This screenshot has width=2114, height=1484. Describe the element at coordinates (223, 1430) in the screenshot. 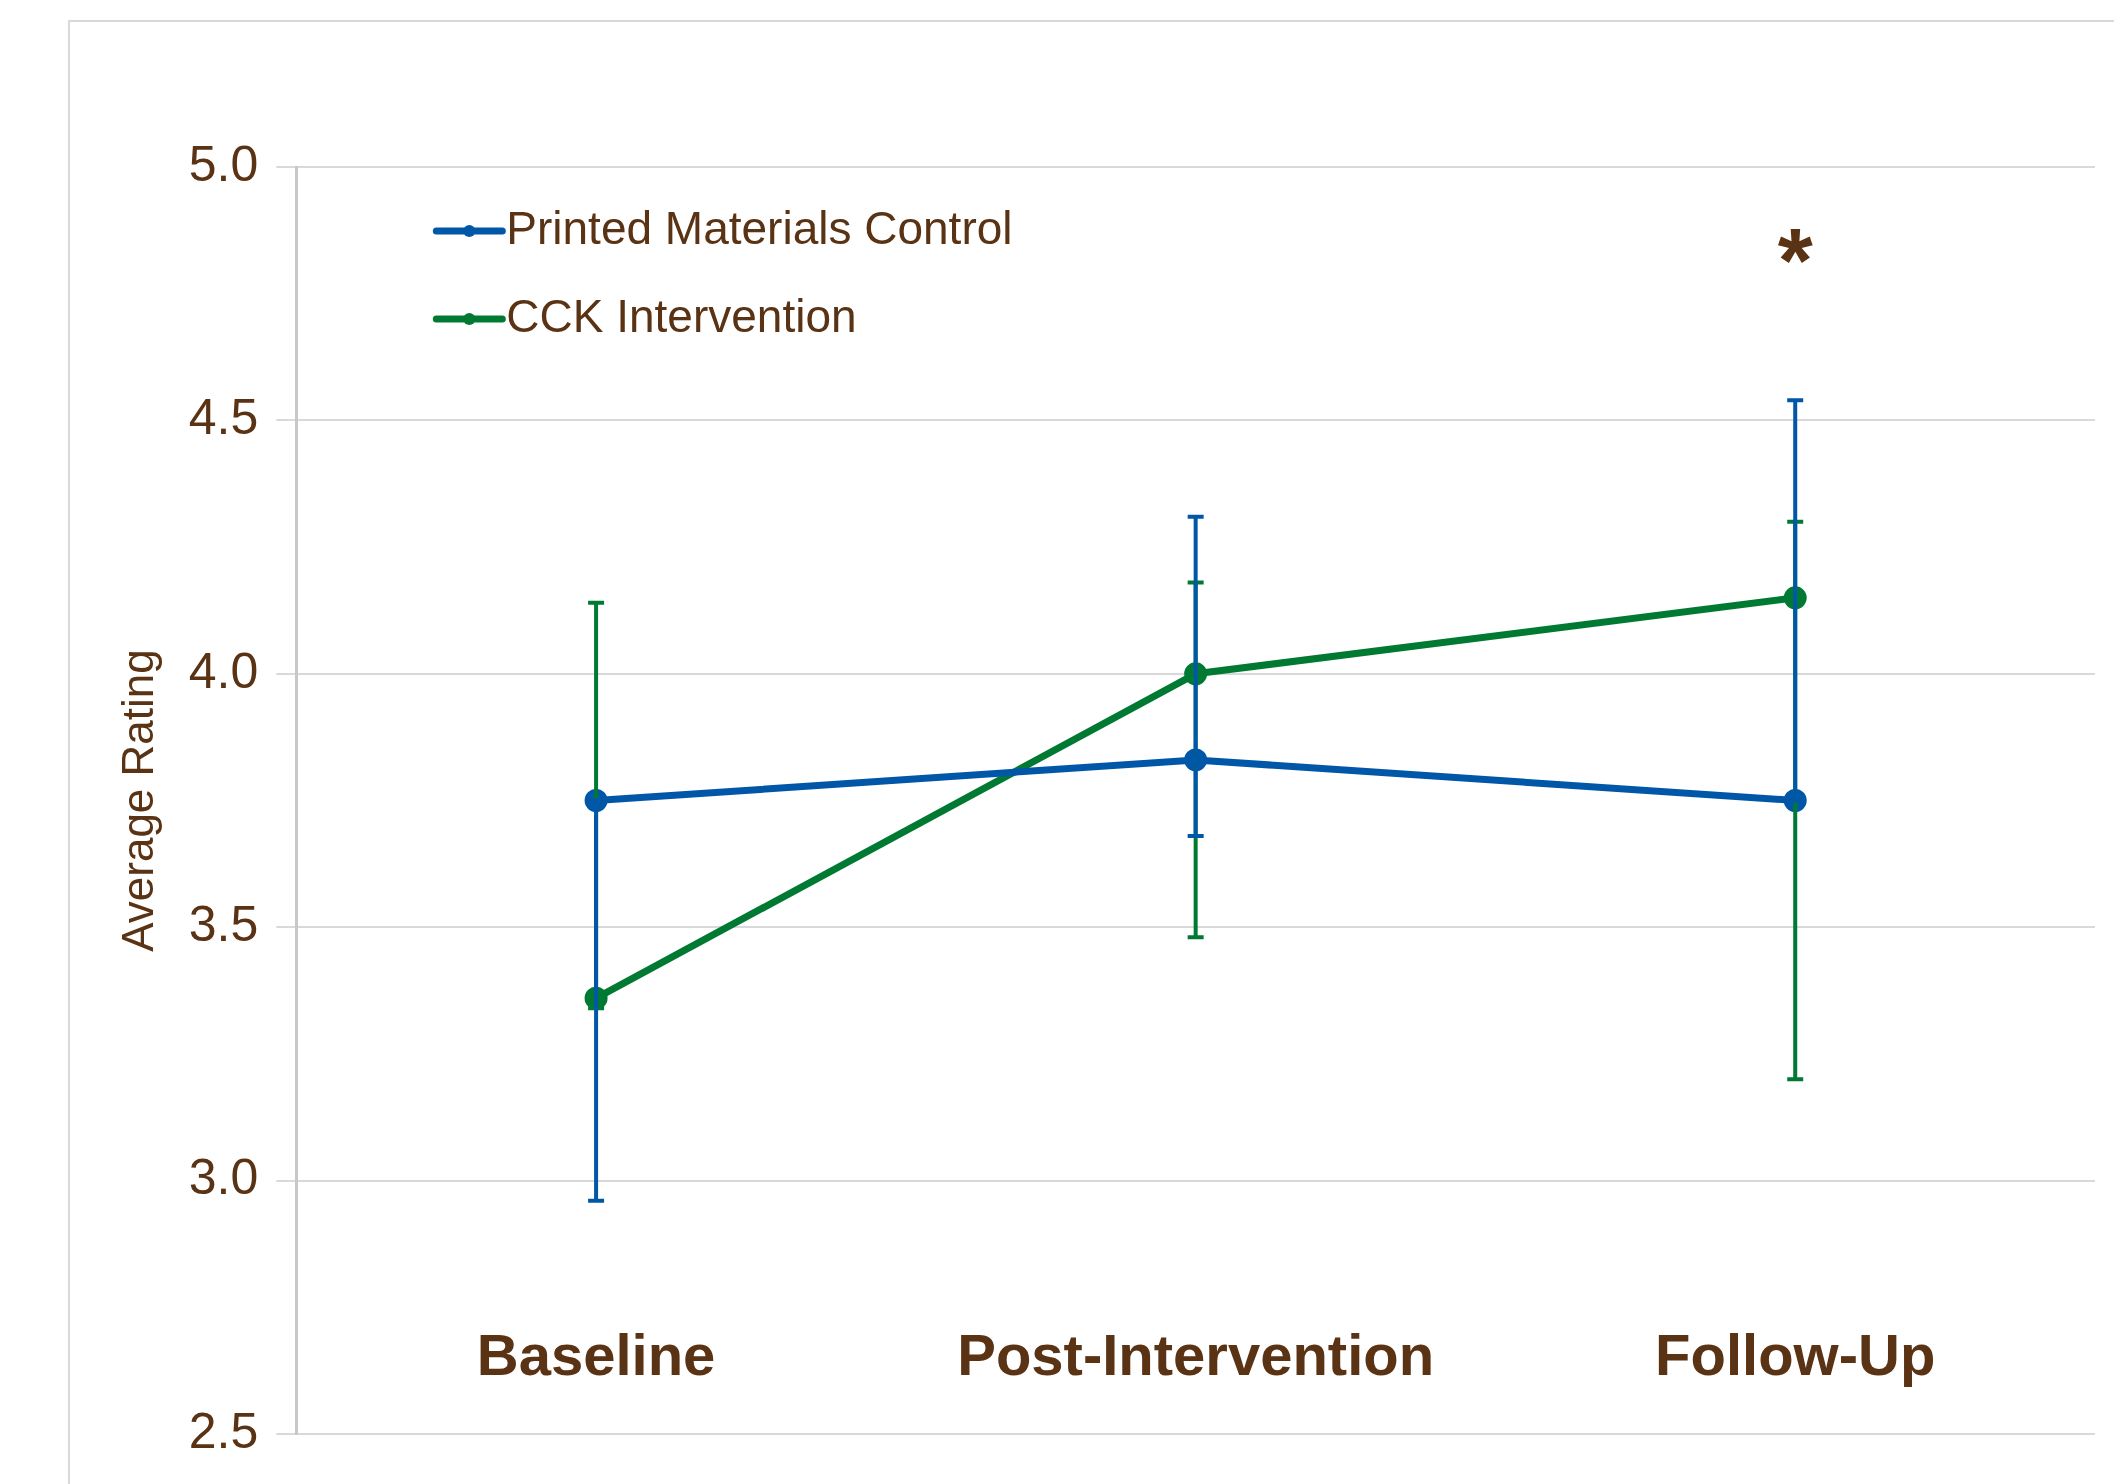

I see `y-tick-label: 2.5` at that location.